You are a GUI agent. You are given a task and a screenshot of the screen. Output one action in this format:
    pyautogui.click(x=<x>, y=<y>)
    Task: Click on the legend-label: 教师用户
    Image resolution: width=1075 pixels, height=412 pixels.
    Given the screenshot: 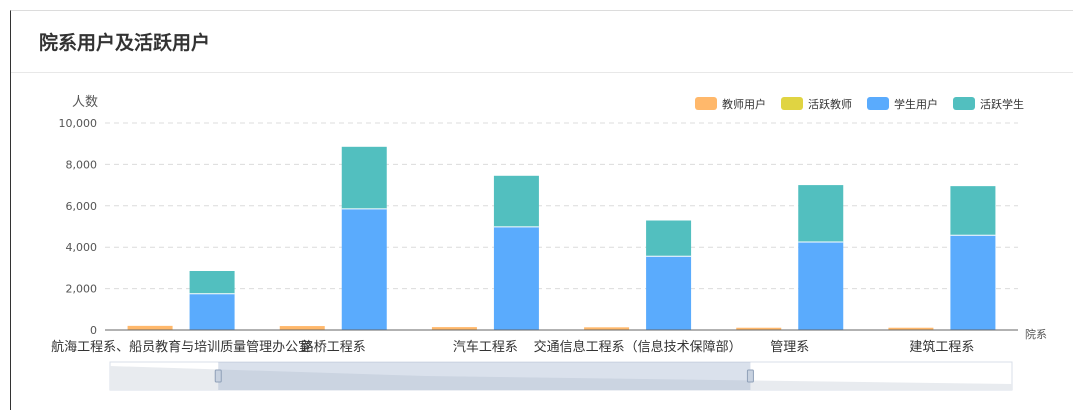 What is the action you would take?
    pyautogui.click(x=744, y=104)
    